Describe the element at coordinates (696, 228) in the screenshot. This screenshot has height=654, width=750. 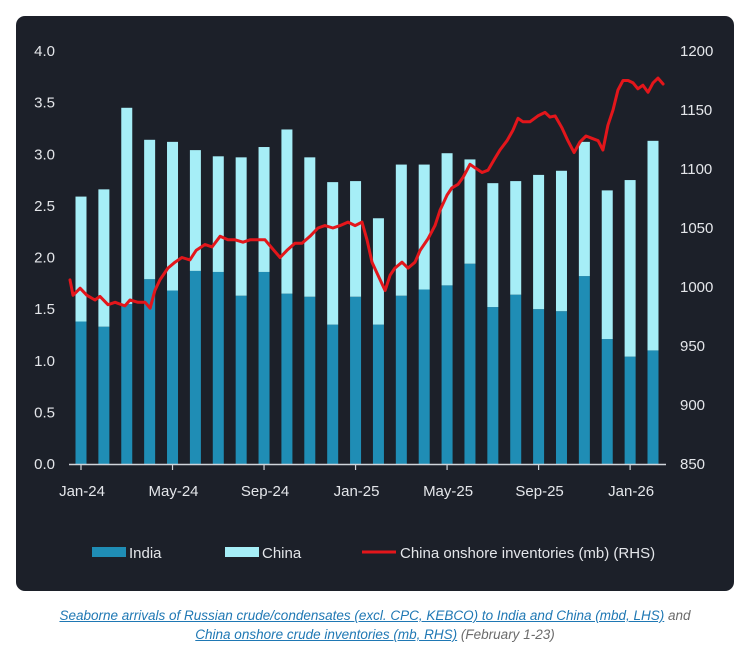
I see `y-right-tick-label: 1050` at that location.